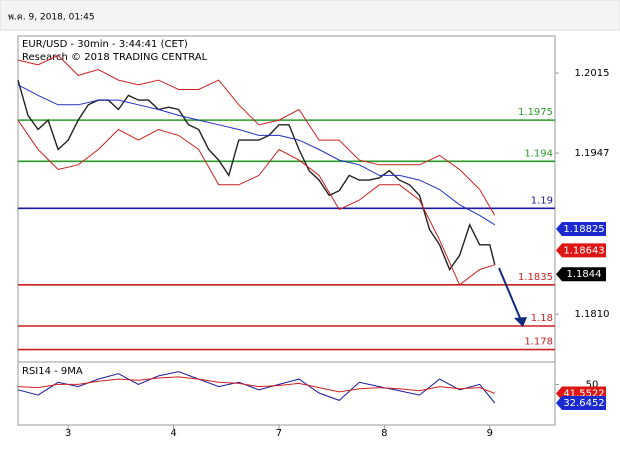 The image size is (620, 451). What do you see at coordinates (592, 73) in the screenshot?
I see `y-tick-label: 1.2015` at bounding box center [592, 73].